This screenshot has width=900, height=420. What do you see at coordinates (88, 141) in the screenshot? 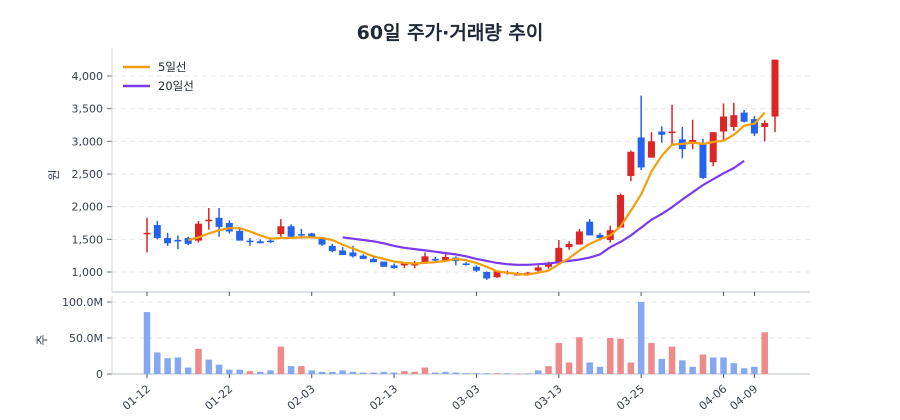
I see `price-tick-label: 3,000` at bounding box center [88, 141].